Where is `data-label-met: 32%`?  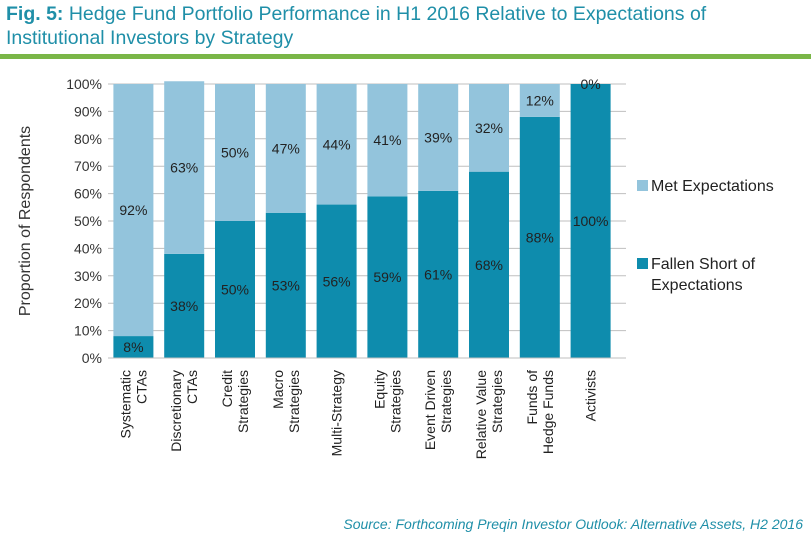 data-label-met: 32% is located at coordinates (489, 128).